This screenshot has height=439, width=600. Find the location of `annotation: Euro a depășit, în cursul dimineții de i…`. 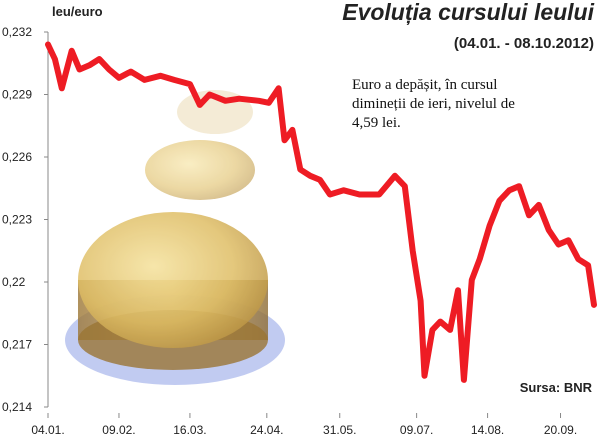

annotation: Euro a depășit, în cursul dimineții de i… is located at coordinates (433, 104).